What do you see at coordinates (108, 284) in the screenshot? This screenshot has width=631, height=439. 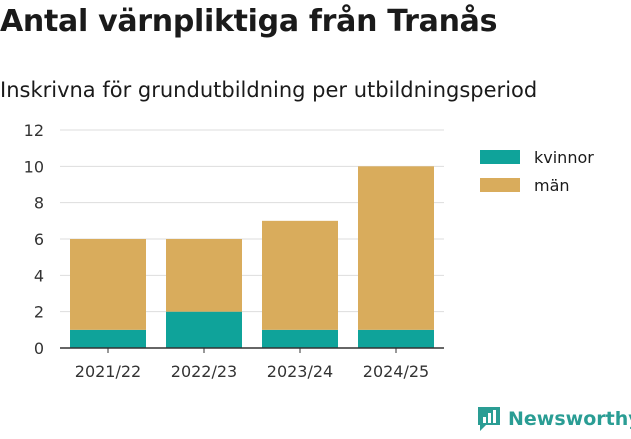 I see `bar-män-2021/22` at bounding box center [108, 284].